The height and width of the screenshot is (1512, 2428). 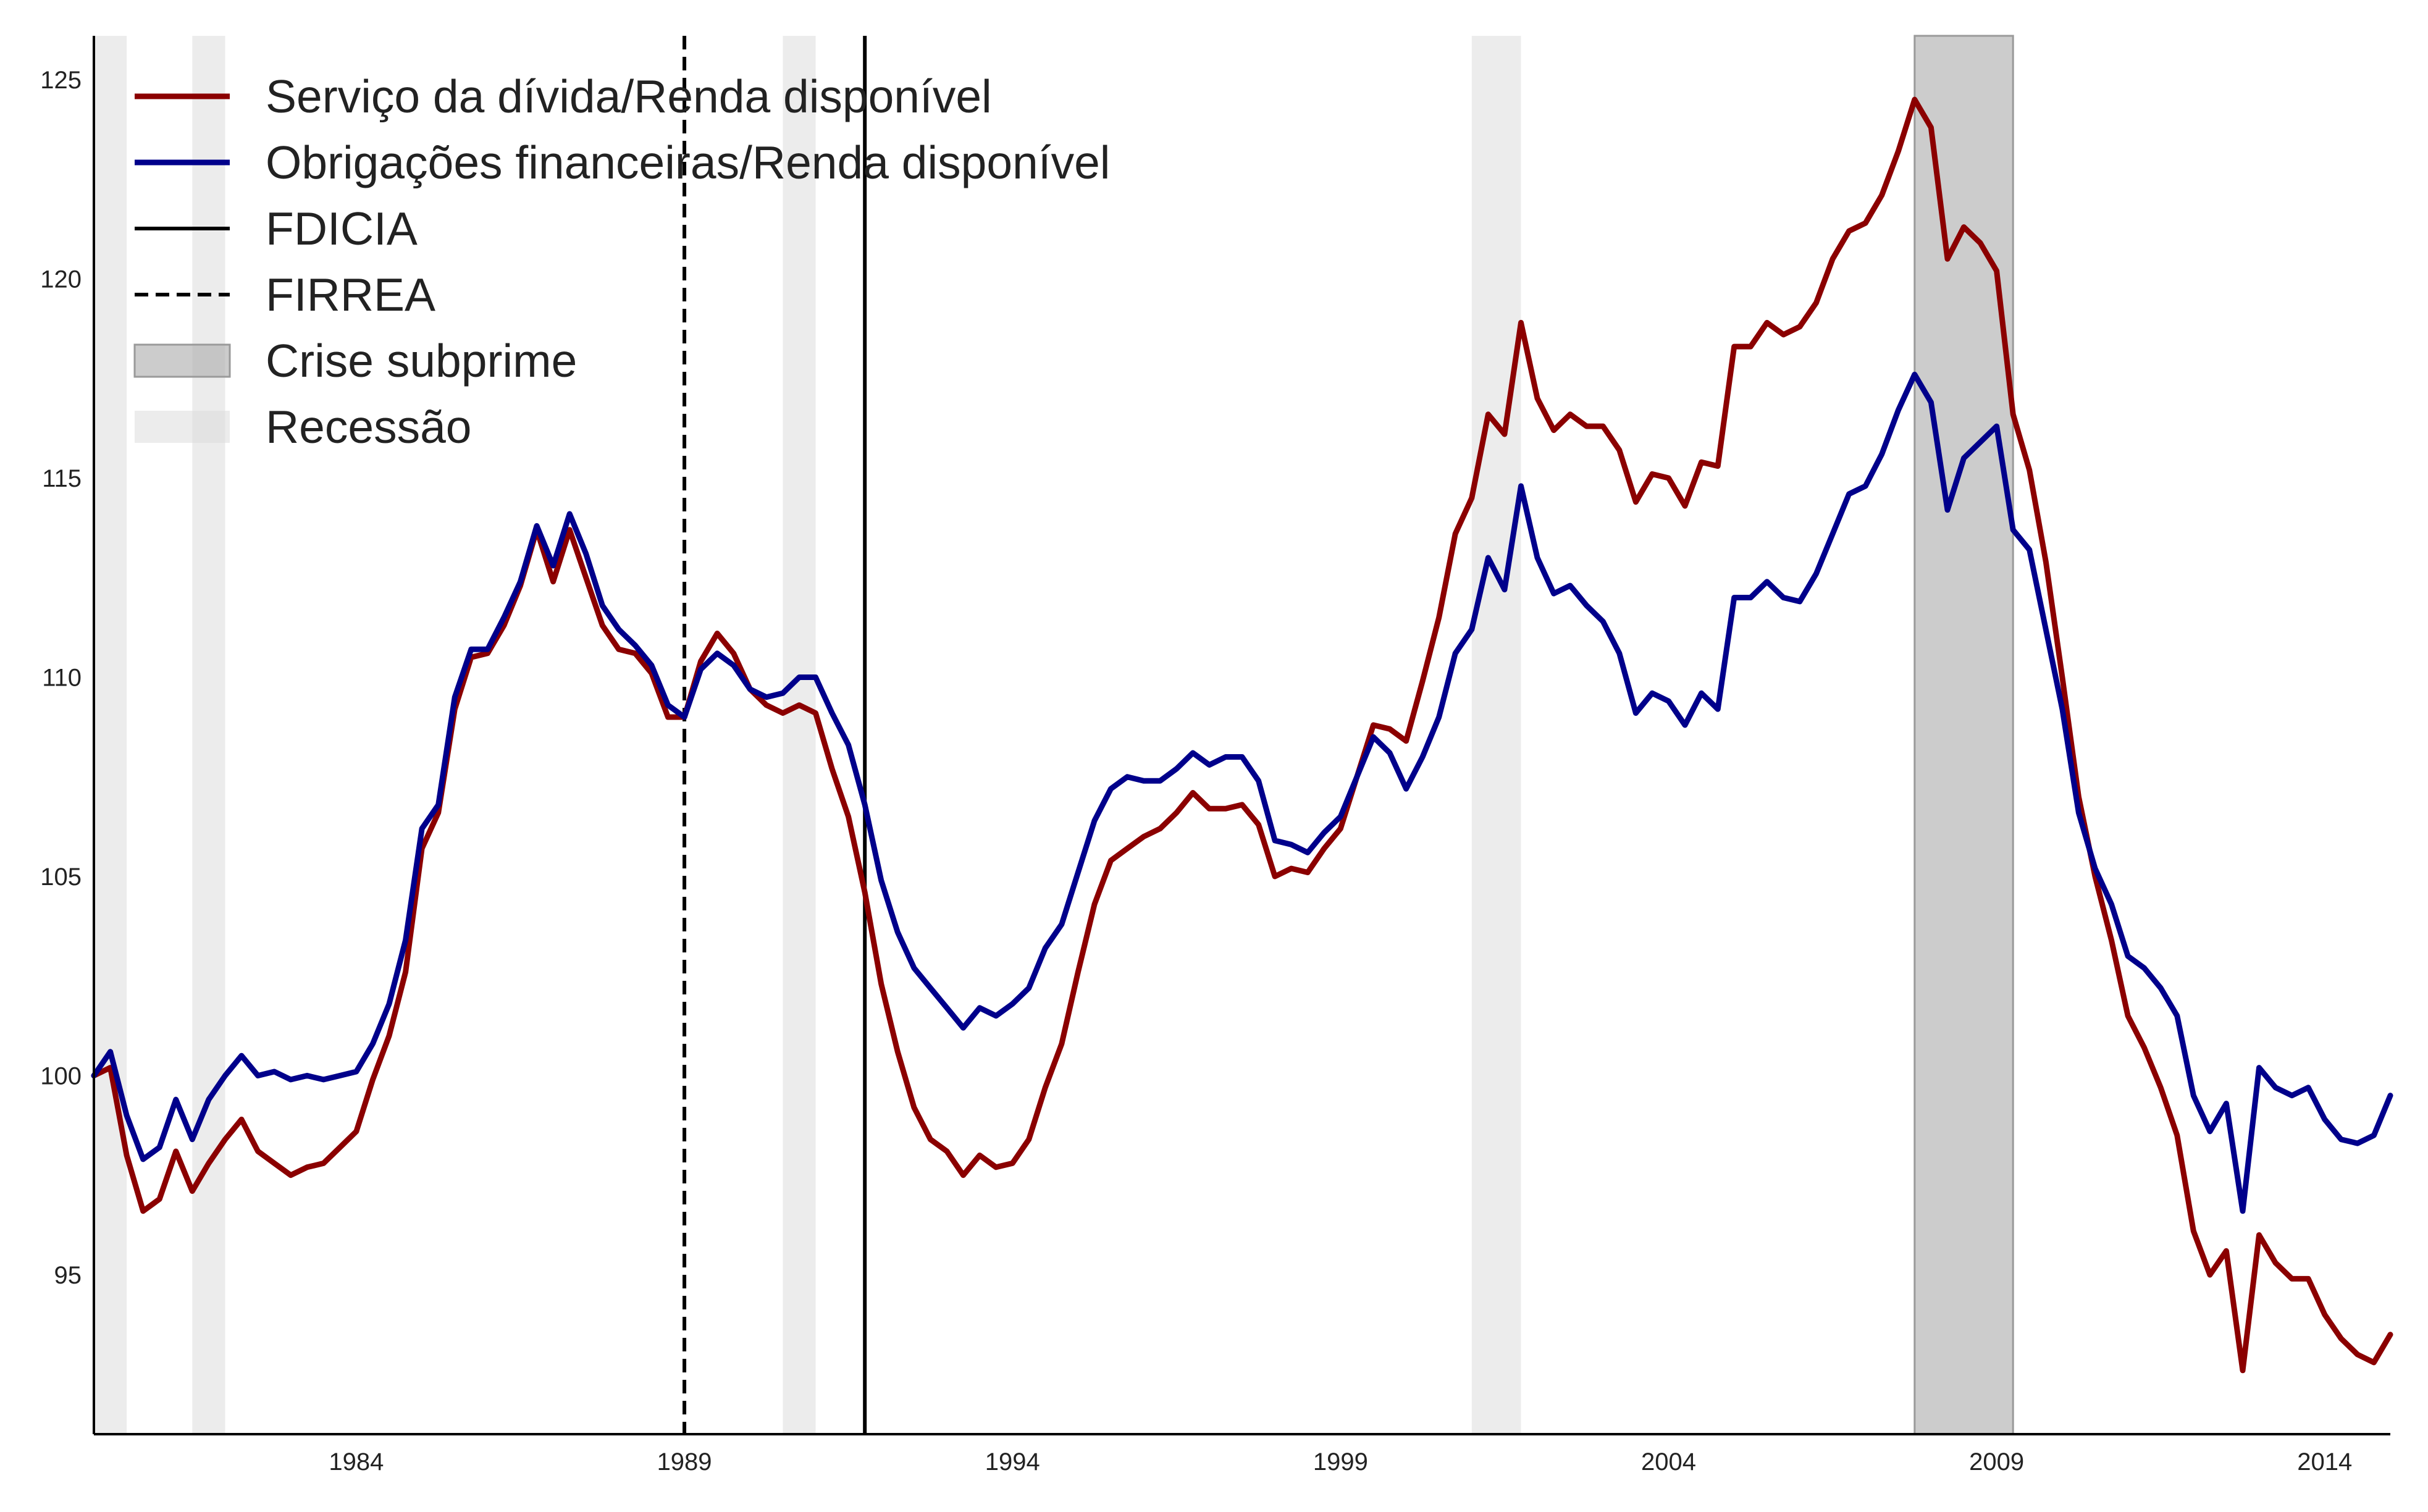 I want to click on subprime-crisis-band, so click(x=1963, y=735).